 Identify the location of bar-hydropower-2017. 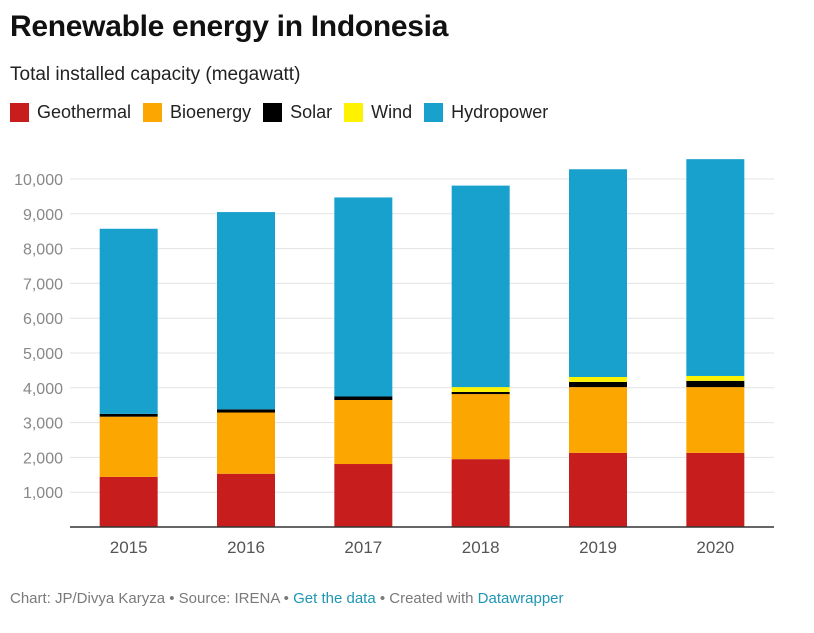
(363, 297).